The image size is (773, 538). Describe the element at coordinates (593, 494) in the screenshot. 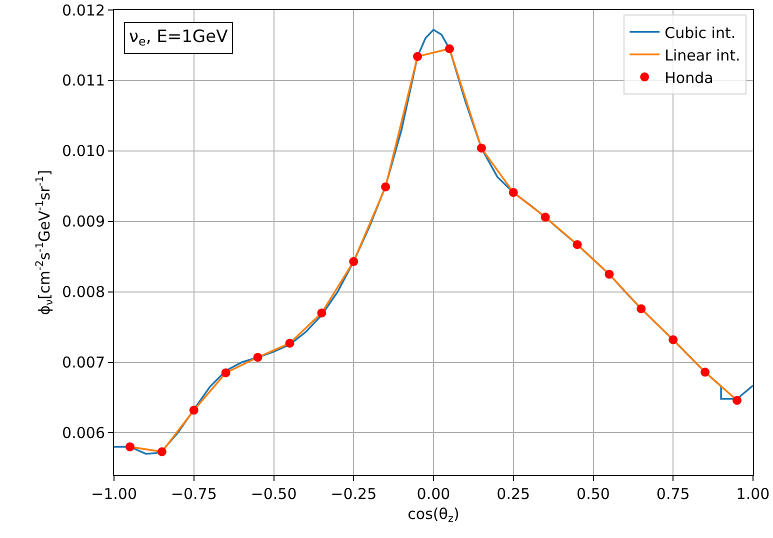

I see `x-tick-label: 0.50` at that location.